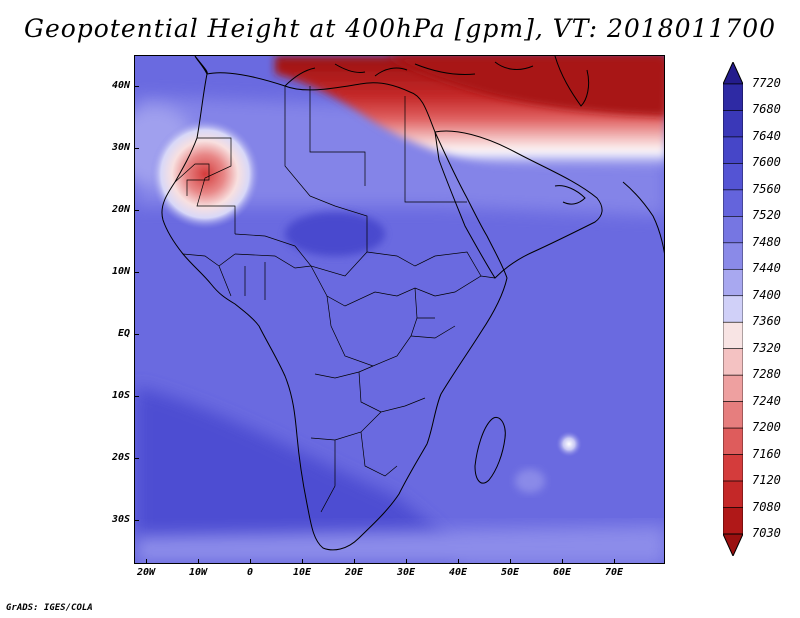 Image resolution: width=800 pixels, height=618 pixels. I want to click on madagascar-coastline, so click(490, 450).